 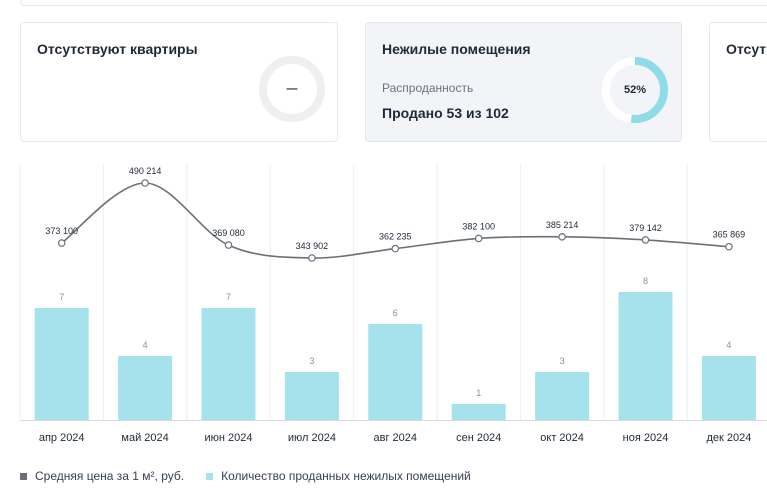 I want to click on x-tick-label: сен 2024, so click(x=478, y=438).